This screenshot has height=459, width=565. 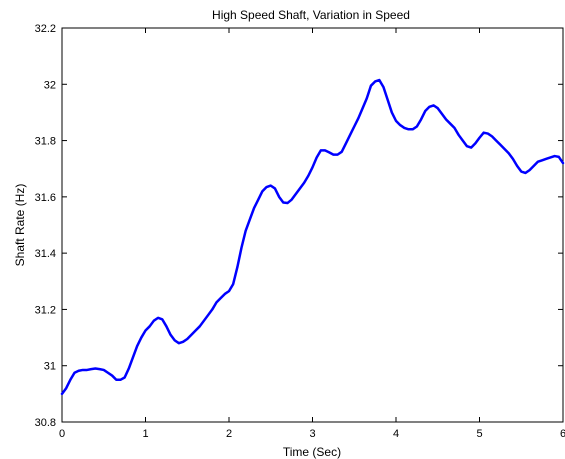 I want to click on x-tick-label: 6, so click(x=562, y=434).